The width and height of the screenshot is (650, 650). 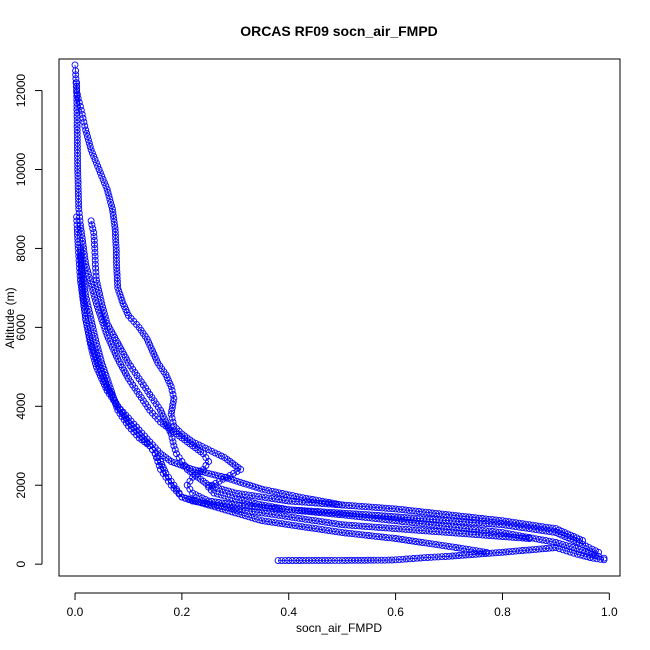 What do you see at coordinates (28, 321) in the screenshot?
I see `y-axis: 0 2000 4000 6000 8000 10000 12000` at bounding box center [28, 321].